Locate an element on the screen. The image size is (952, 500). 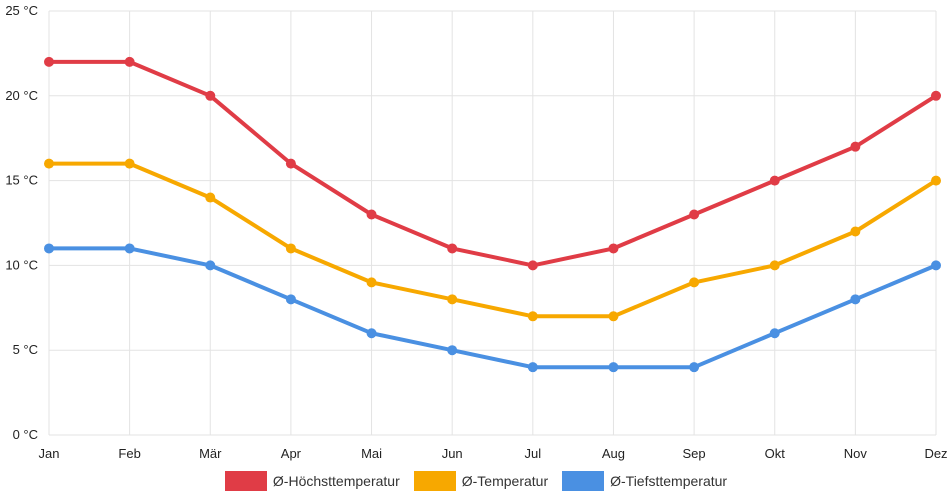
x-tick-label: Feb is located at coordinates (129, 453).